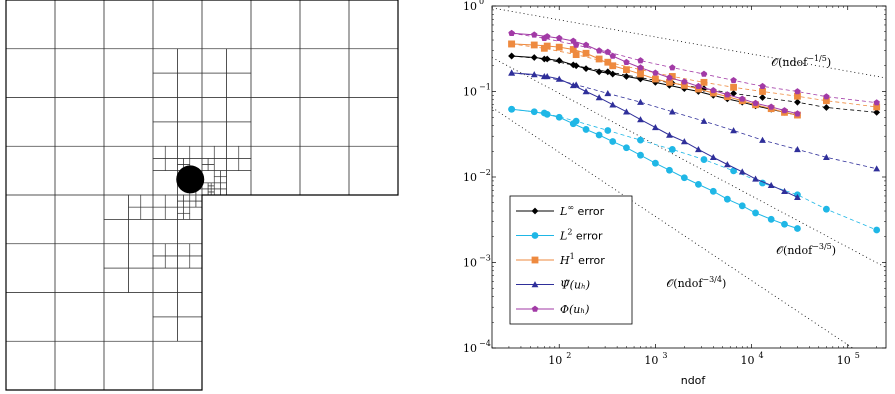 The image size is (895, 394). Describe the element at coordinates (571, 260) in the screenshot. I see `legend: L∞ error L2 error H1 error Ψ̃(uₕ) Φ(uₕ)` at that location.